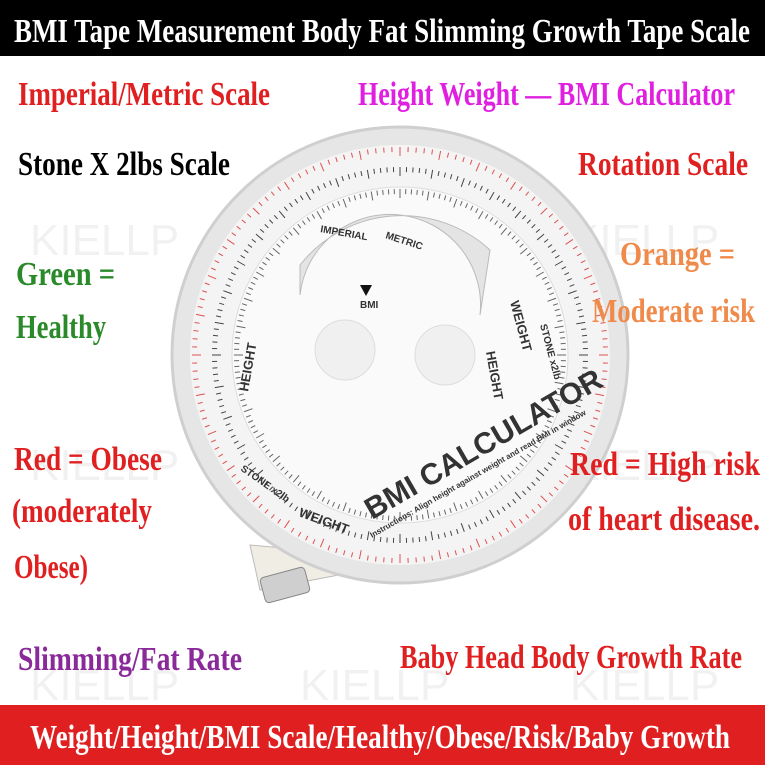  I want to click on bmi-window, so click(395, 264).